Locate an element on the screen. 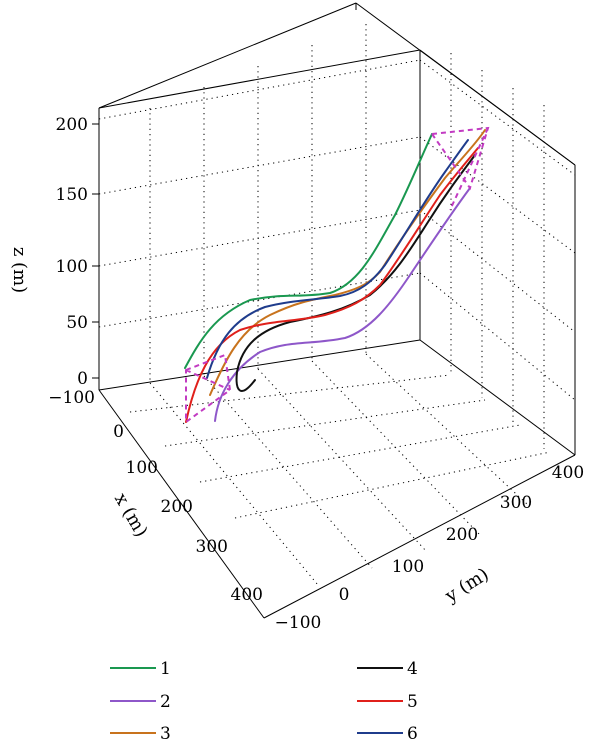 This screenshot has width=600, height=747. z-tick-label: 200 is located at coordinates (72, 125).